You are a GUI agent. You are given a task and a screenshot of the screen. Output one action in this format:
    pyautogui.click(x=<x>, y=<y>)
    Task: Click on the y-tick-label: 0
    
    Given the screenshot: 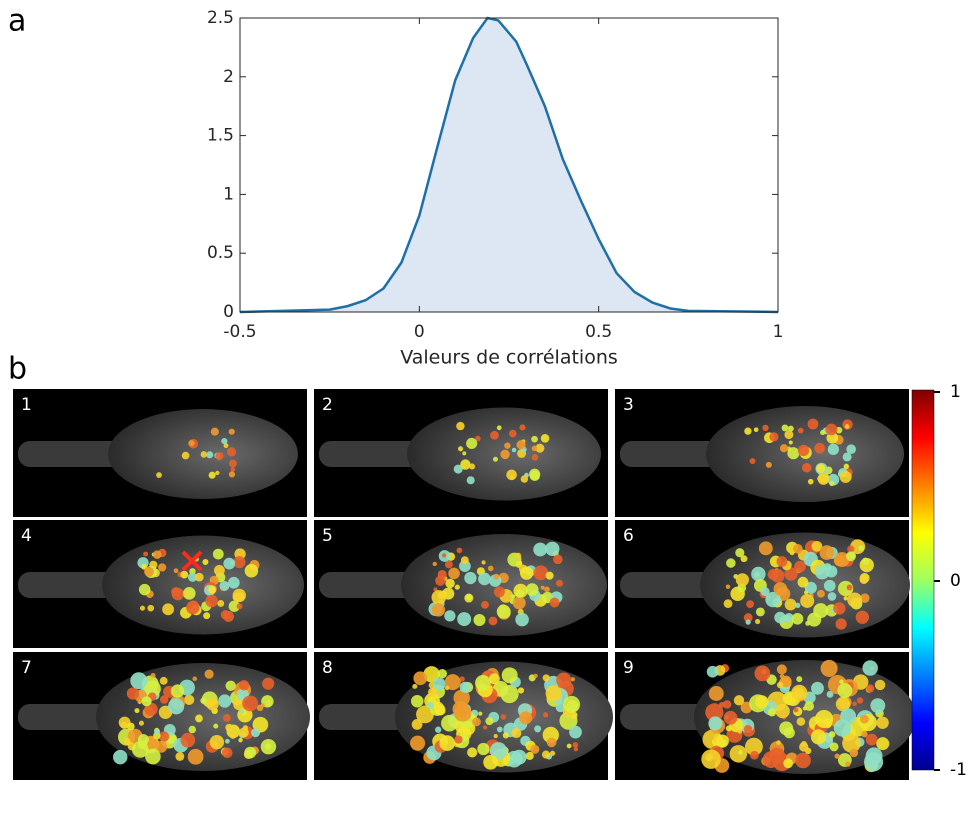 What is the action you would take?
    pyautogui.click(x=228, y=312)
    